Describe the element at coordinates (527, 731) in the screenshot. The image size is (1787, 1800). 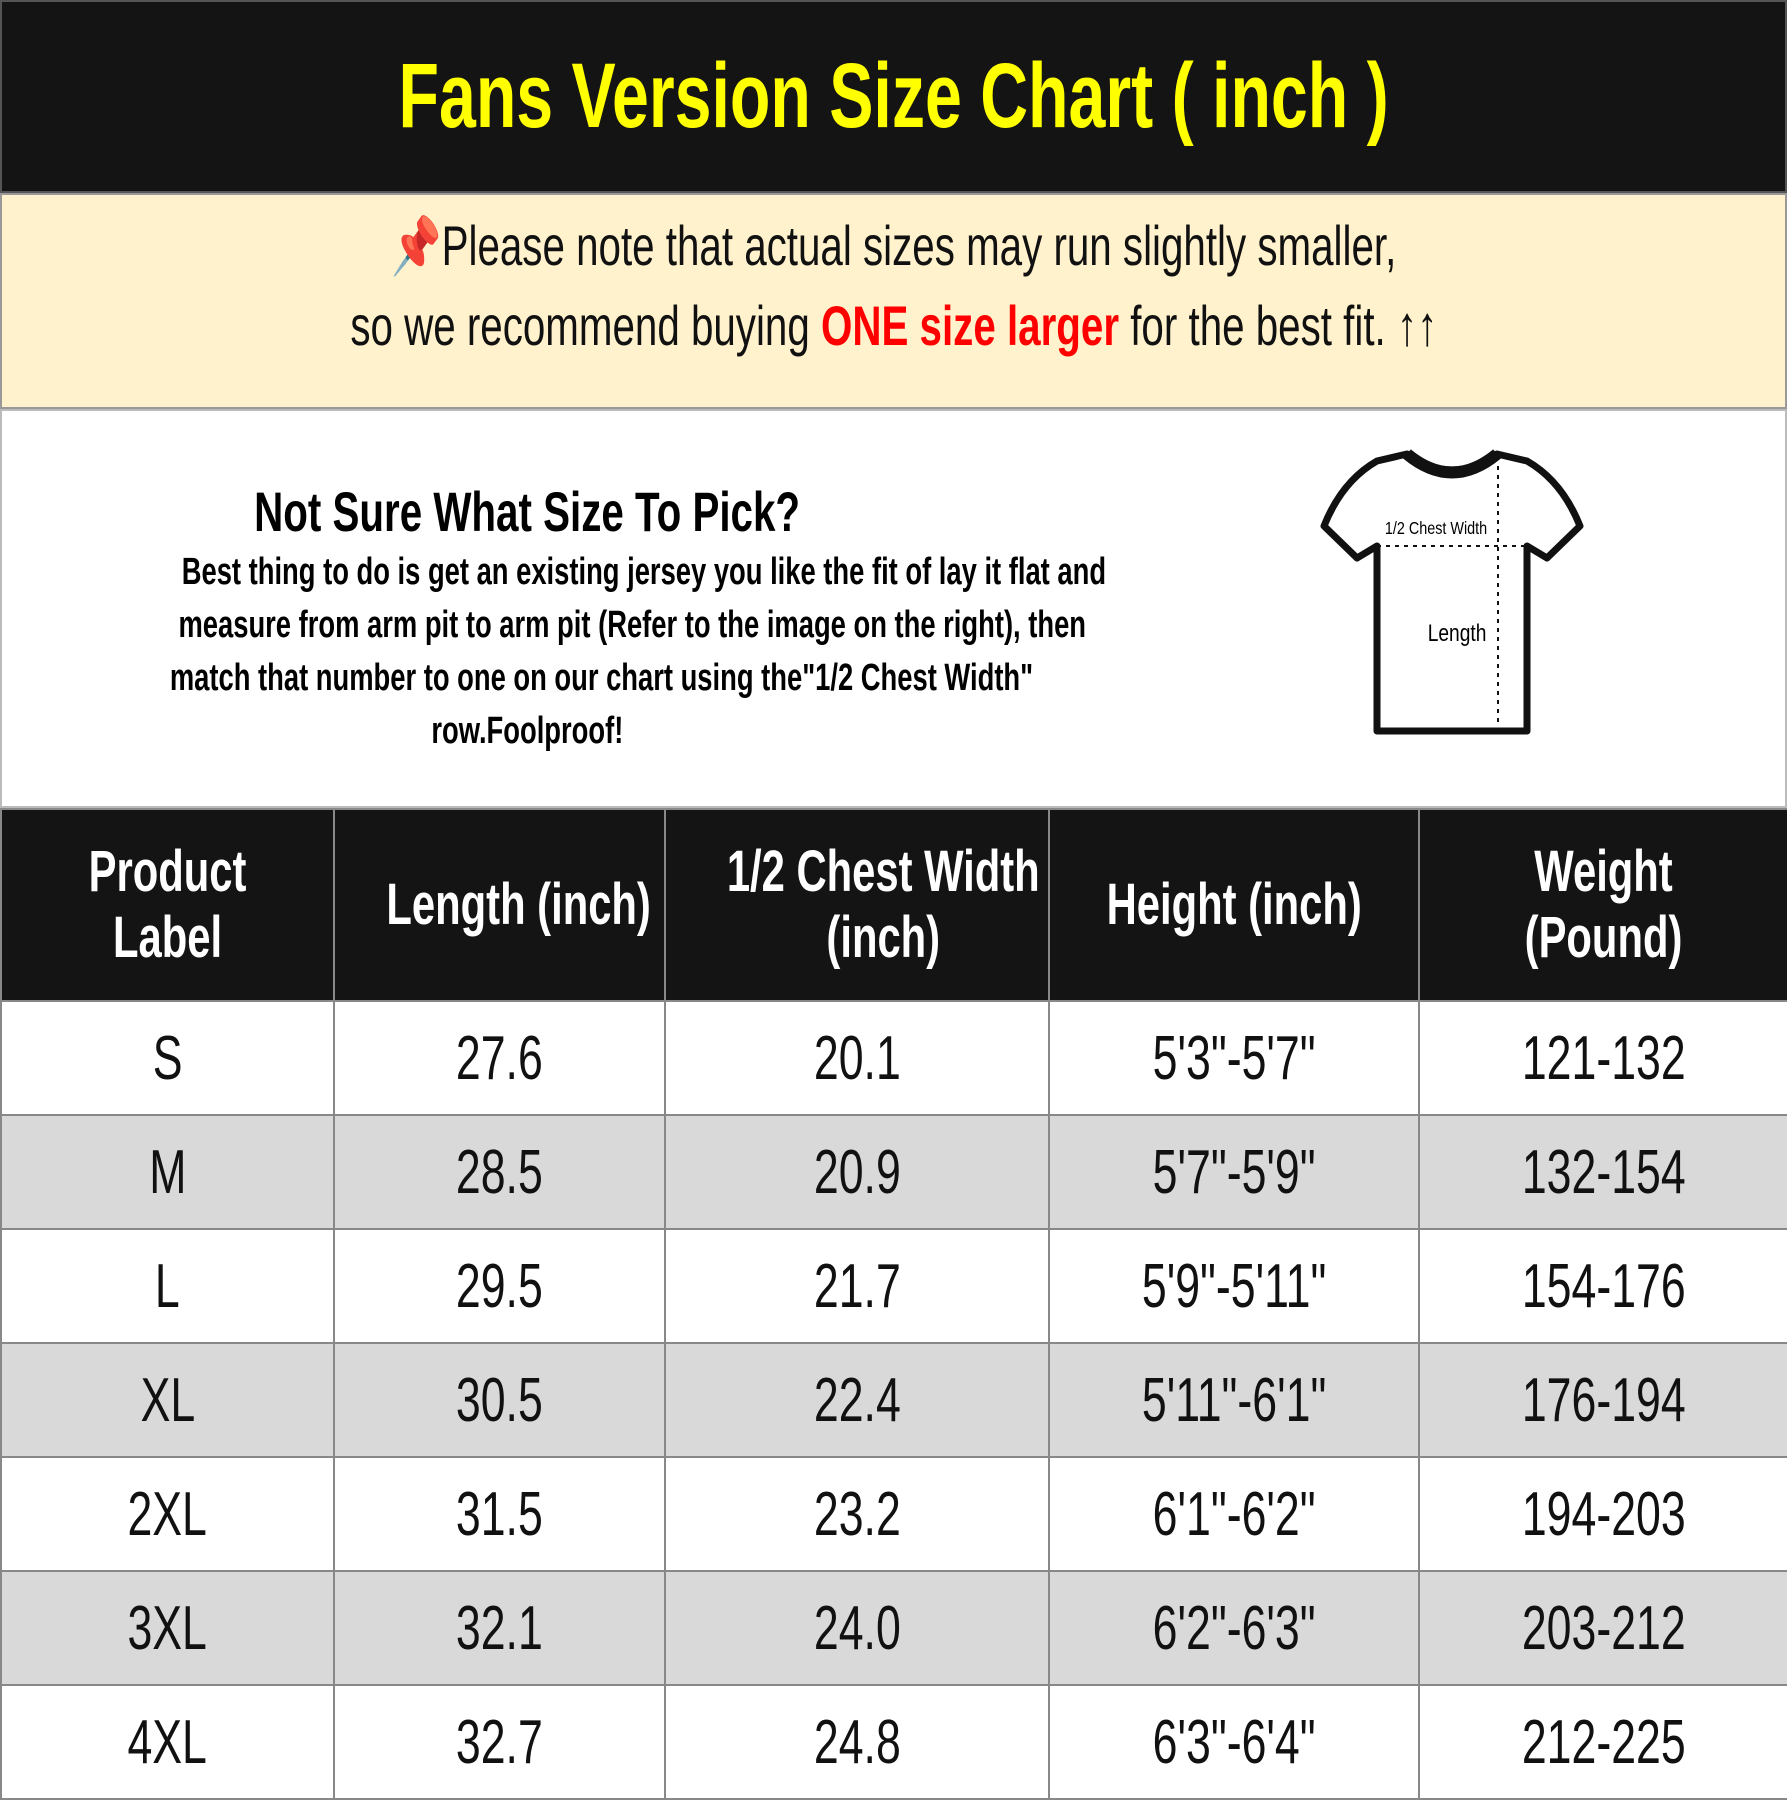
I see `guide-line: row.Foolproof!` at that location.